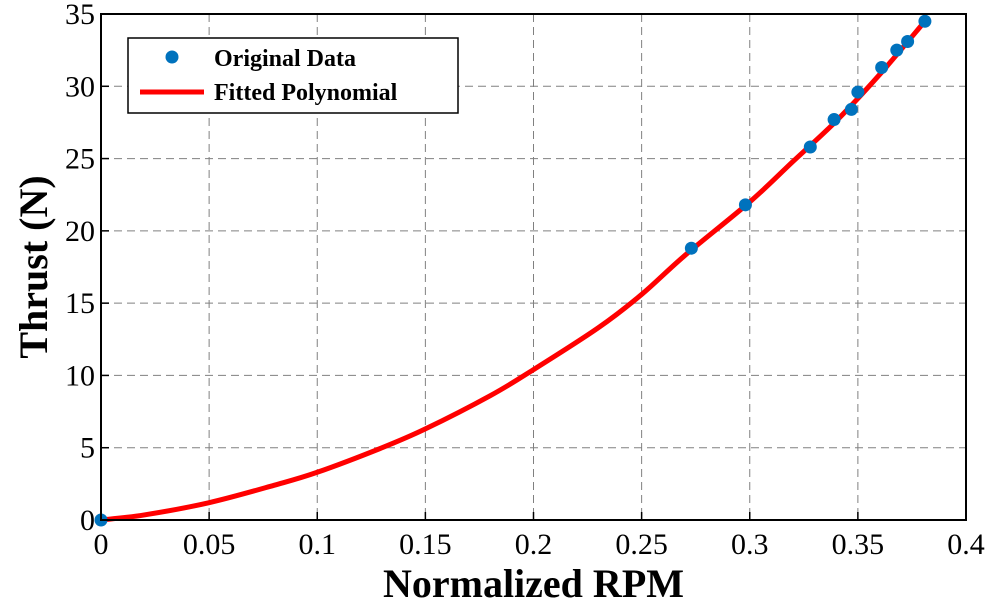  Describe the element at coordinates (172, 57) in the screenshot. I see `legend-marker-original-data` at that location.